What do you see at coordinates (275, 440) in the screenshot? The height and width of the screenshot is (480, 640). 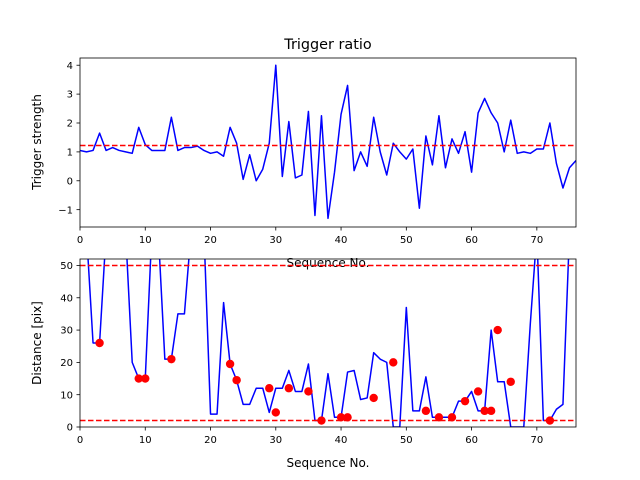 I see `bottom-x-tick-label: 30` at bounding box center [275, 440].